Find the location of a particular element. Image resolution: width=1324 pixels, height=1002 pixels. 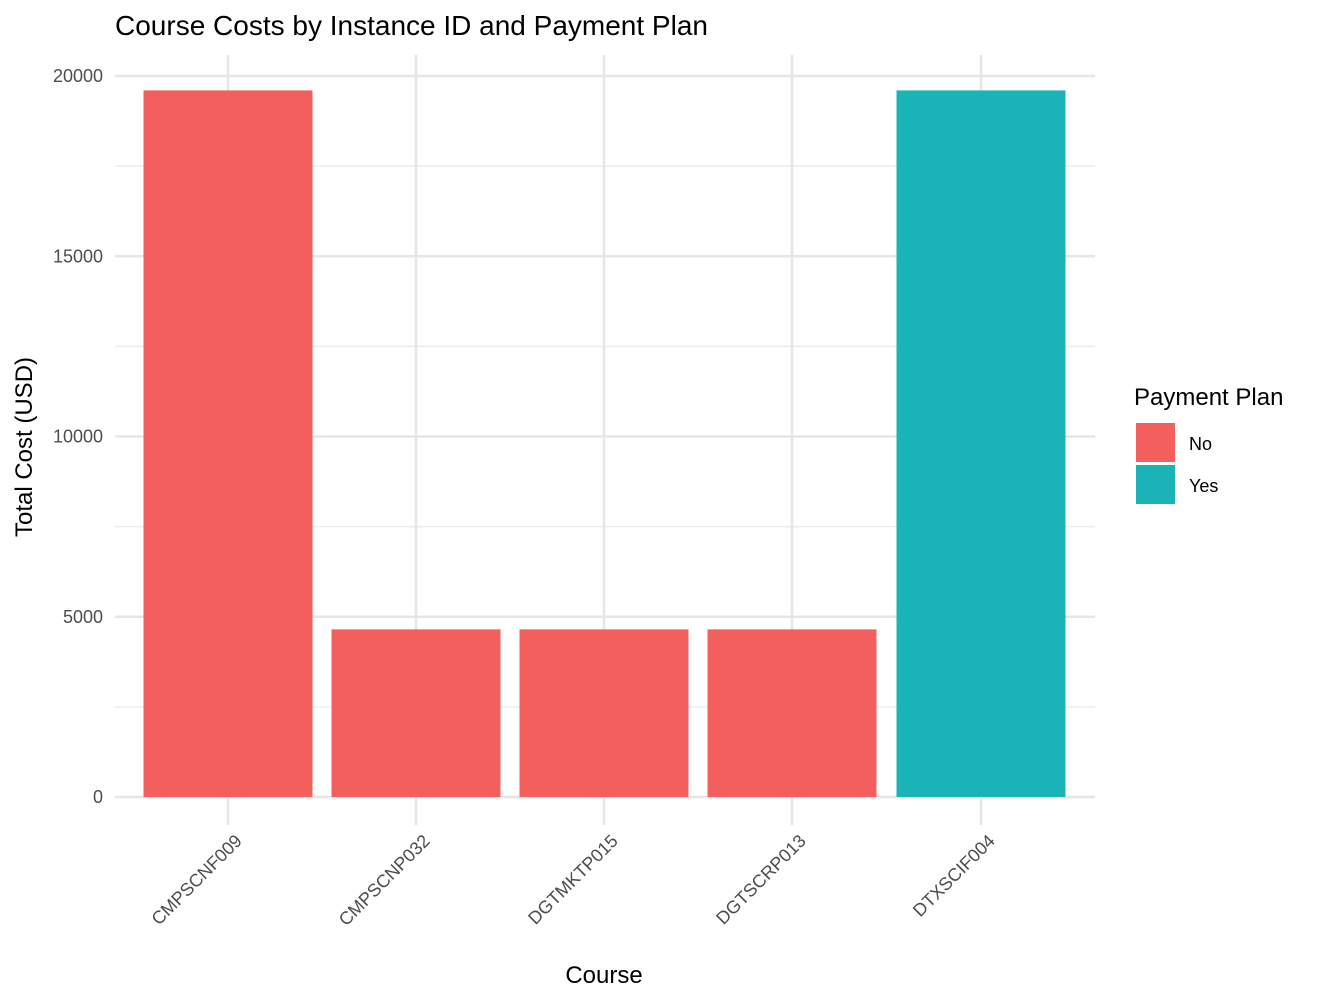

bar-cmpscnp032 is located at coordinates (416, 713).